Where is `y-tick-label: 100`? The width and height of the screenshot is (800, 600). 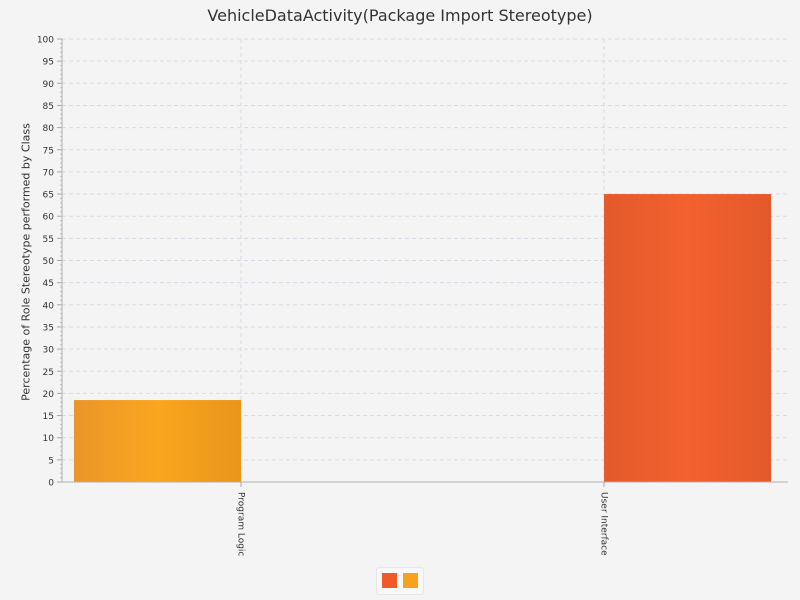 y-tick-label: 100 is located at coordinates (45, 41).